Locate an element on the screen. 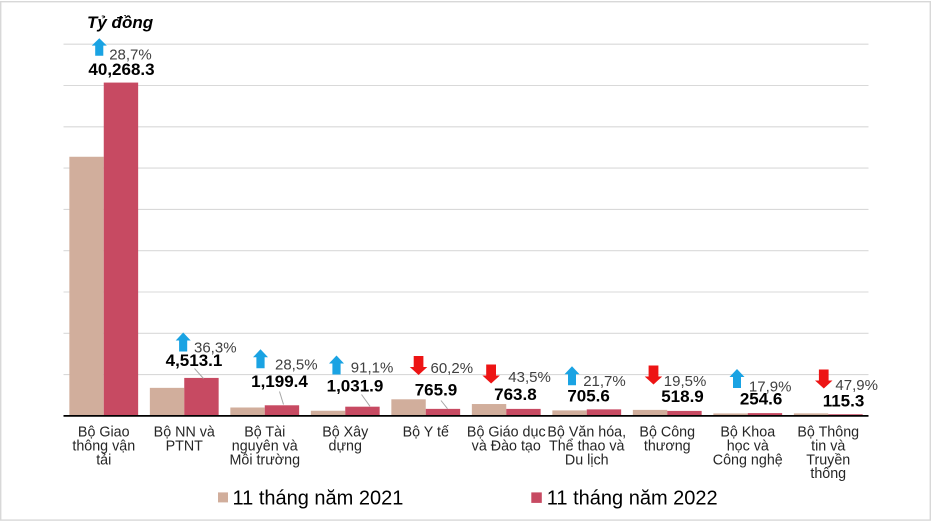 The width and height of the screenshot is (933, 530). svg-text: 115.3 is located at coordinates (844, 401).